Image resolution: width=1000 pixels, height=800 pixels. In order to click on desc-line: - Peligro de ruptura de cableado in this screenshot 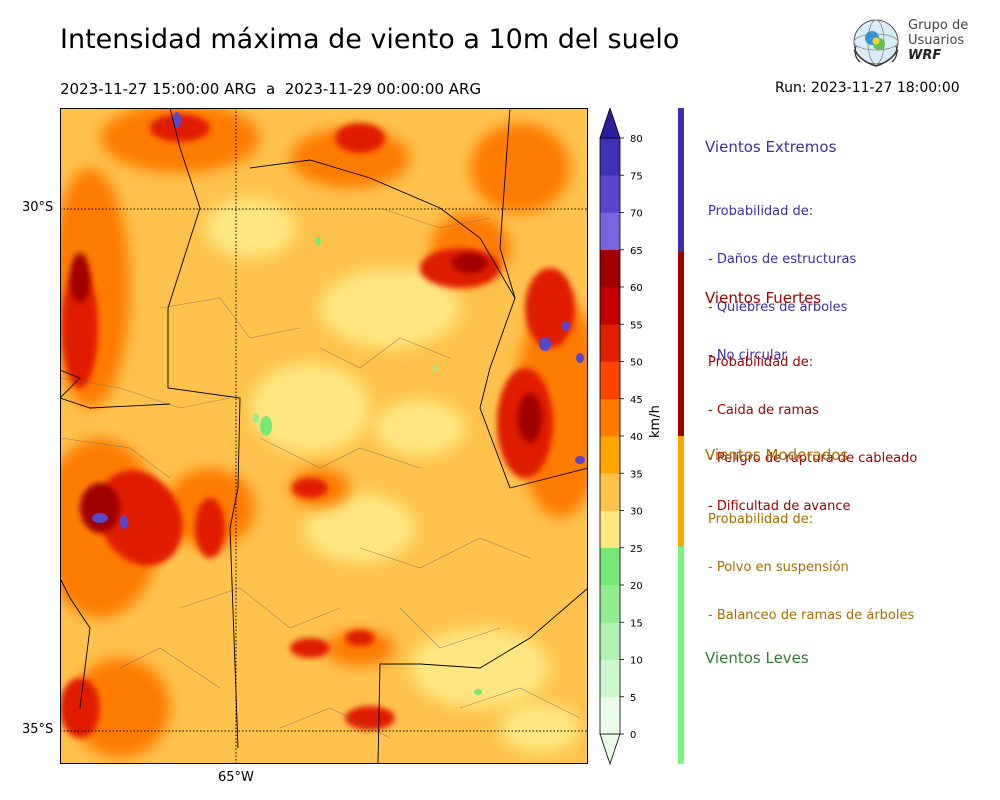, I will do `click(813, 458)`.